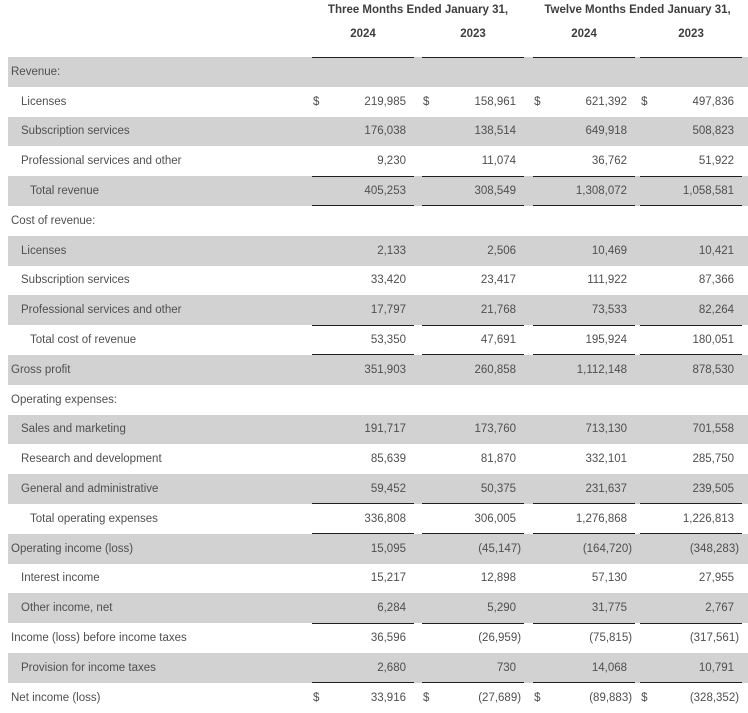  Describe the element at coordinates (363, 41) in the screenshot. I see `year-header-3mo-2024: 2024` at that location.